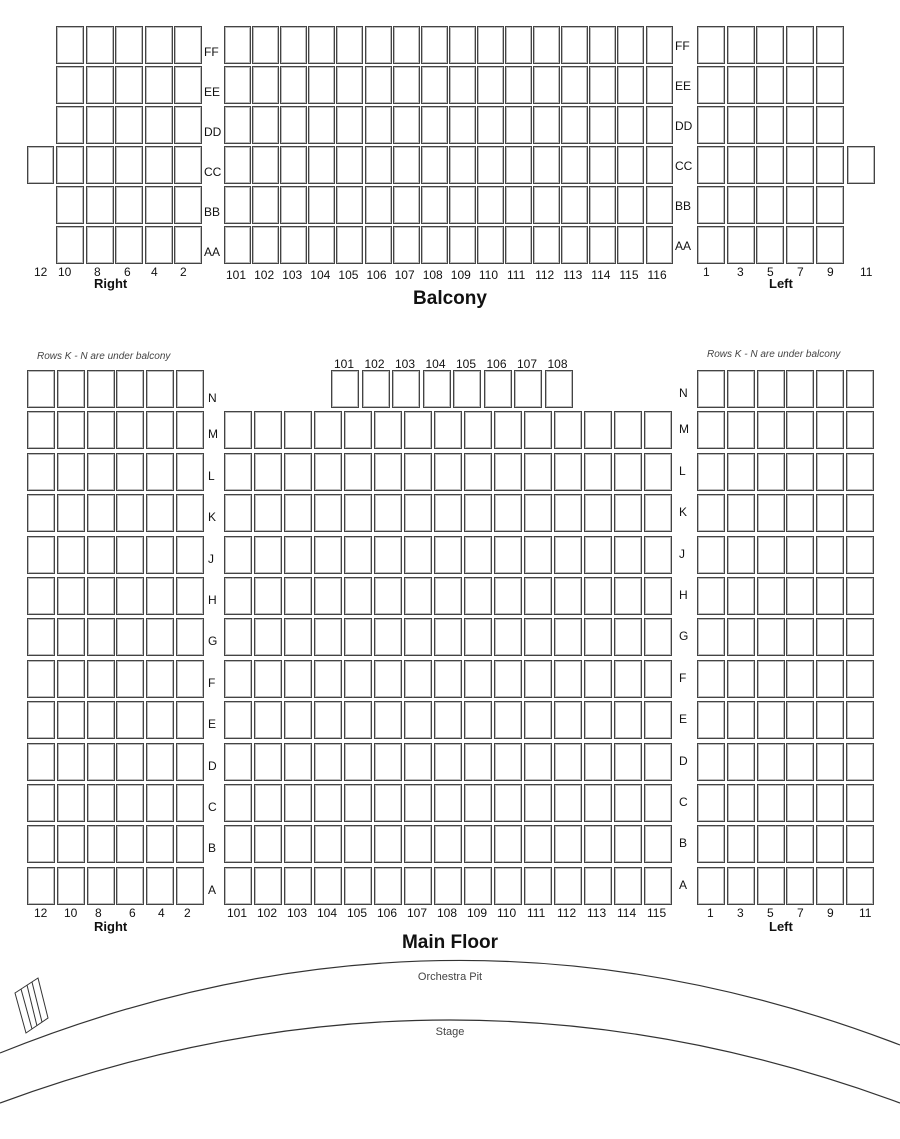 The image size is (900, 1139). I want to click on seat-balcony-left-BB, so click(829, 205).